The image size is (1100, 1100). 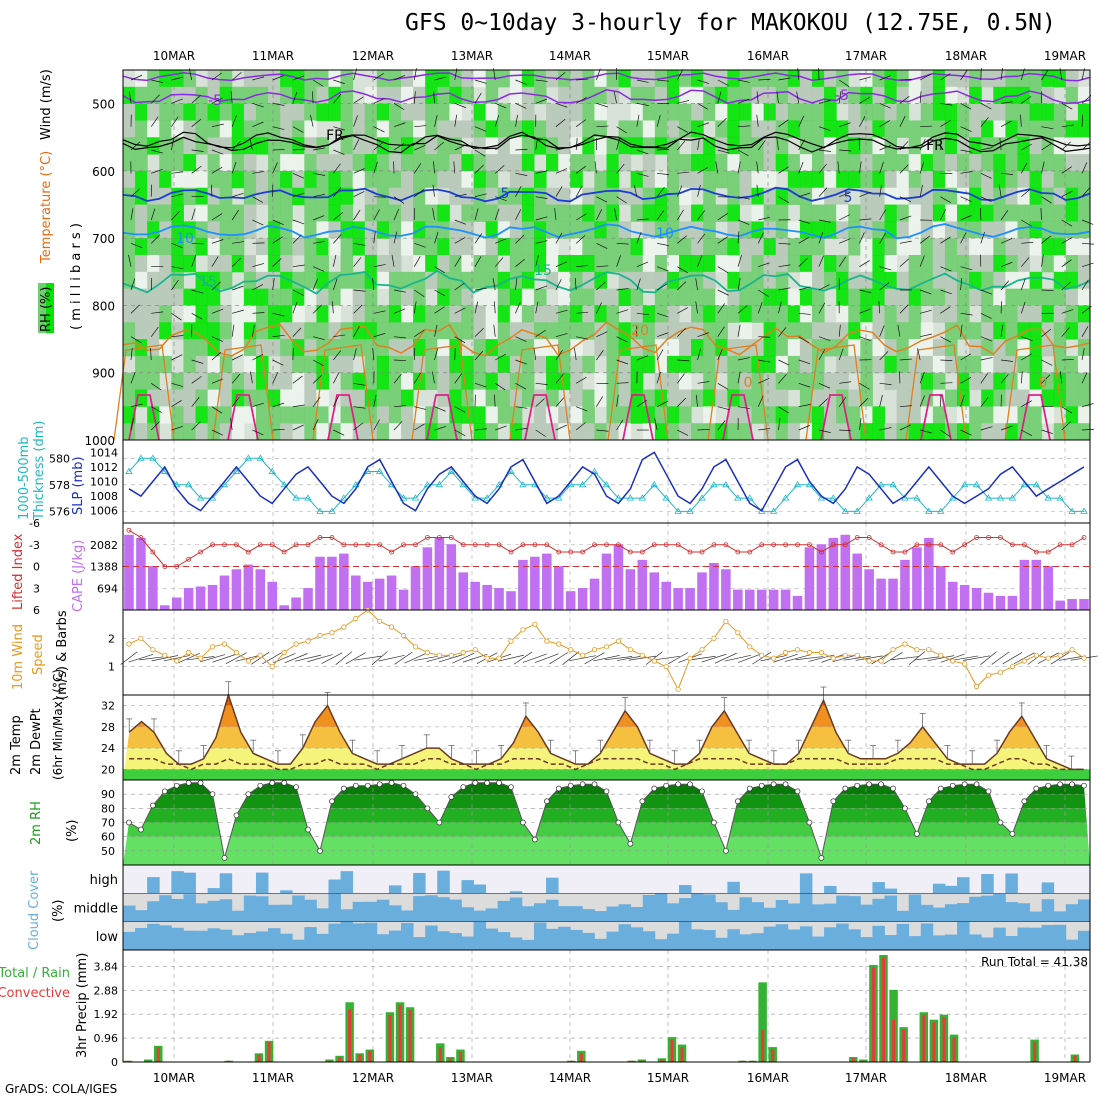 I want to click on contour-label: FR, so click(x=335, y=136).